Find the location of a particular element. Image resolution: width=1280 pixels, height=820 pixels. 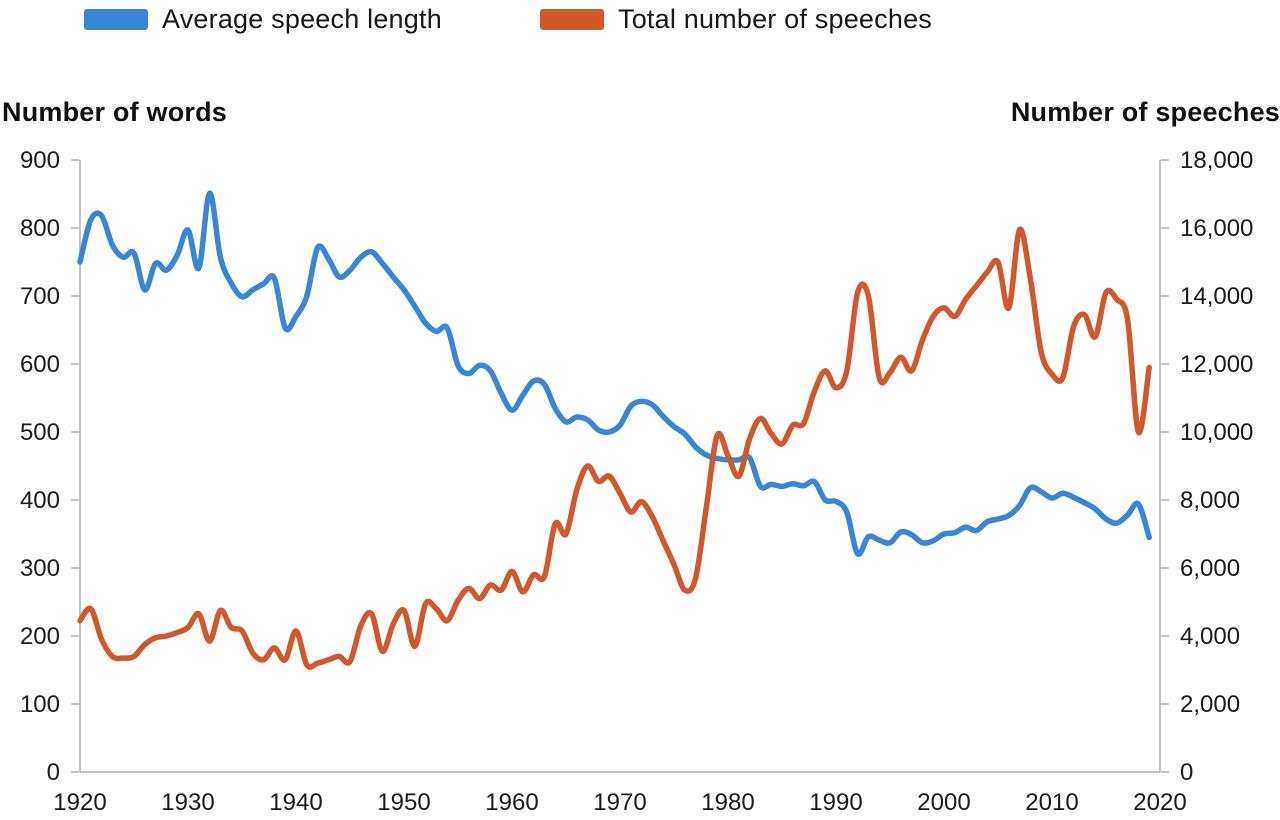

left-axis-tick-label: 400 is located at coordinates (40, 500).